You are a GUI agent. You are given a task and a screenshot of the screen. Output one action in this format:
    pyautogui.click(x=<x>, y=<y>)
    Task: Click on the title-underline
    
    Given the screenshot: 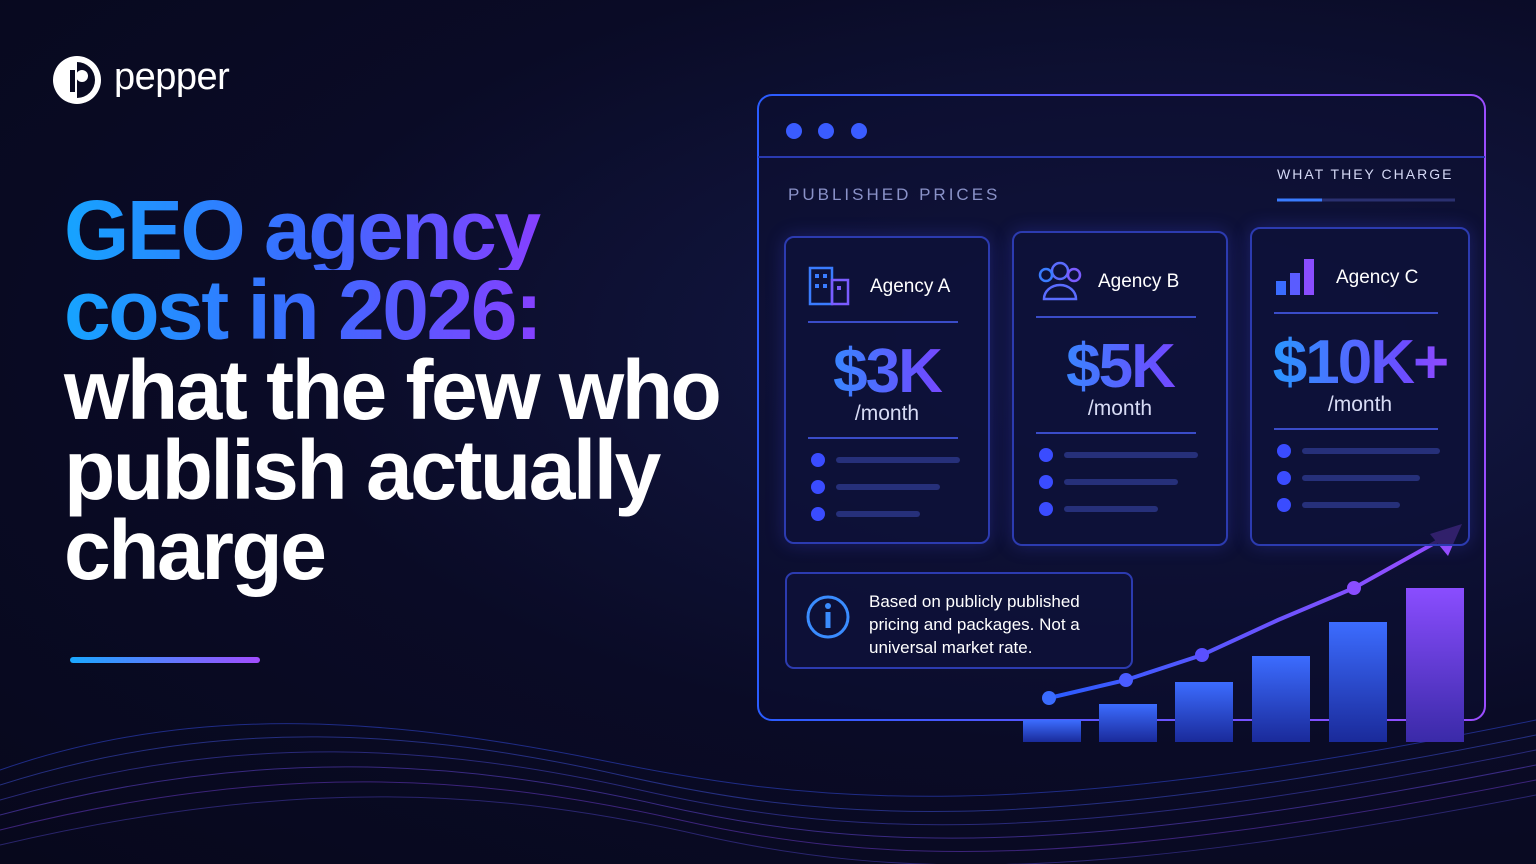 What is the action you would take?
    pyautogui.click(x=165, y=660)
    